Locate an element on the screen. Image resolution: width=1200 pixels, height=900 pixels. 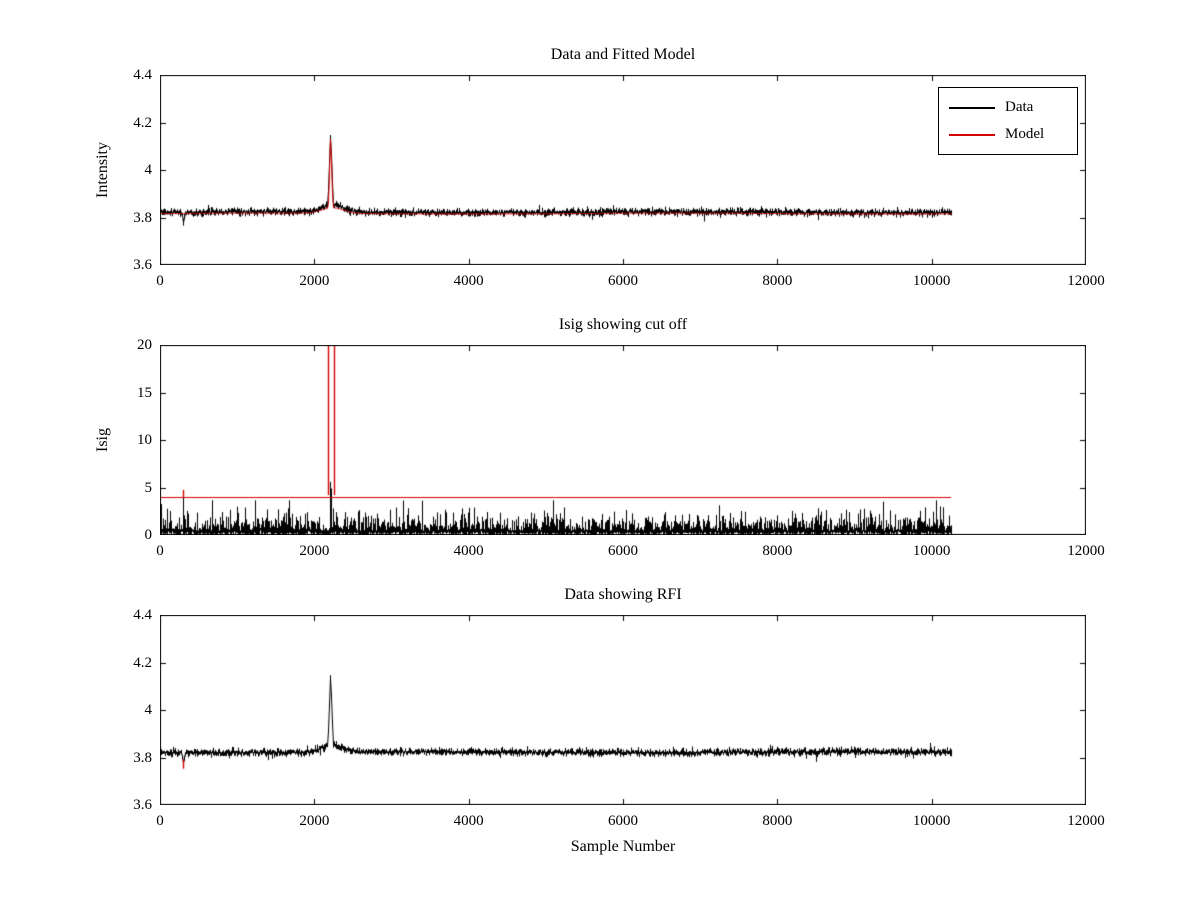
legend-label-data: Data is located at coordinates (1019, 107).